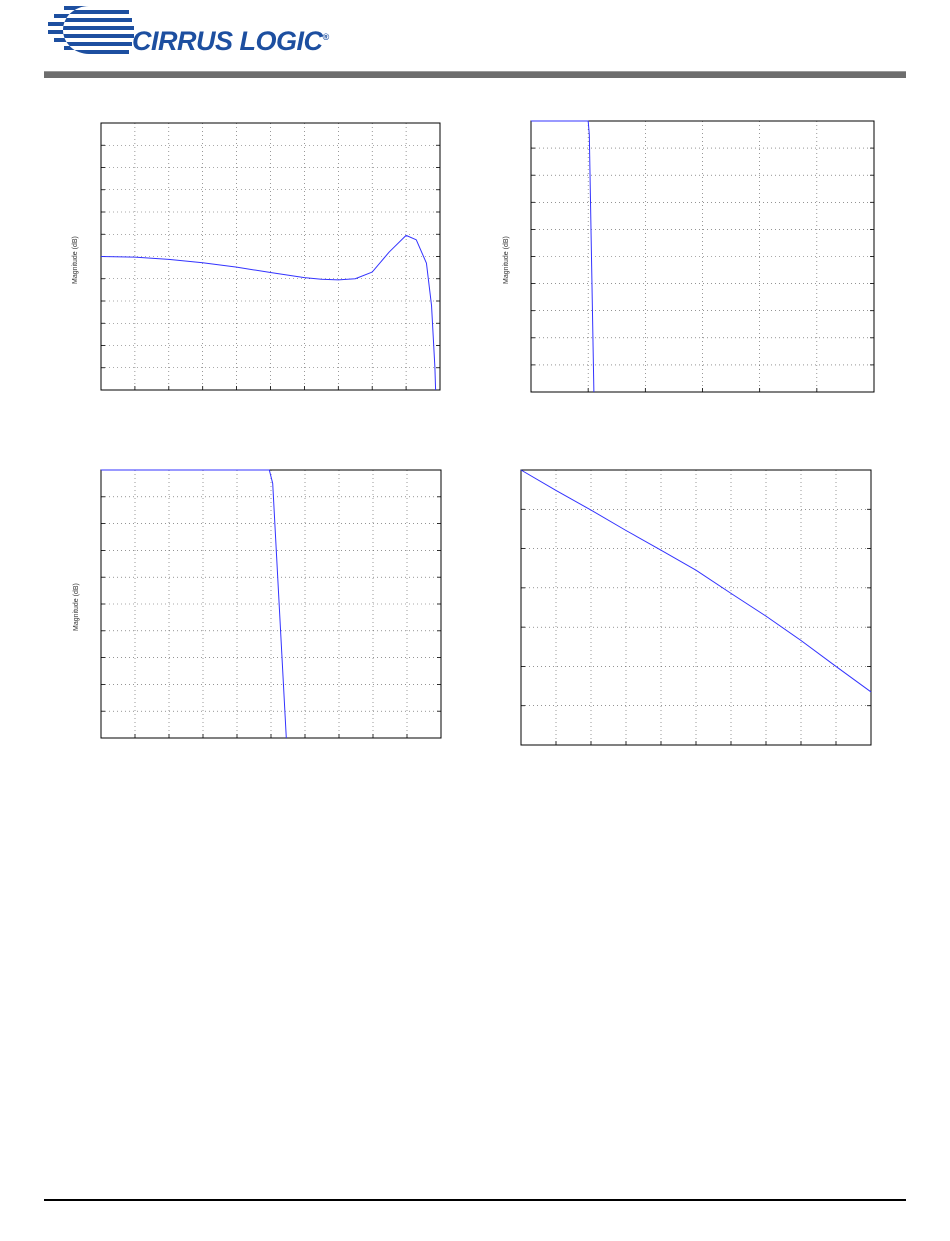 The height and width of the screenshot is (1241, 950). Describe the element at coordinates (506, 260) in the screenshot. I see `chart-2-ylabel: Magnitude (dB)` at that location.